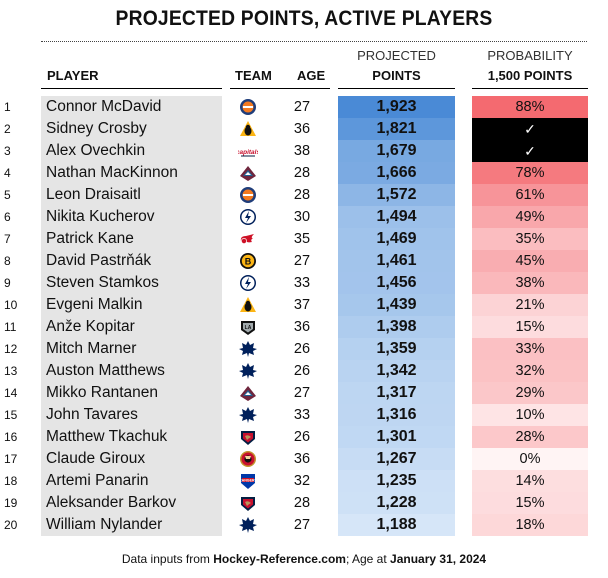 The image size is (608, 578). I want to click on player-age: 32, so click(302, 481).